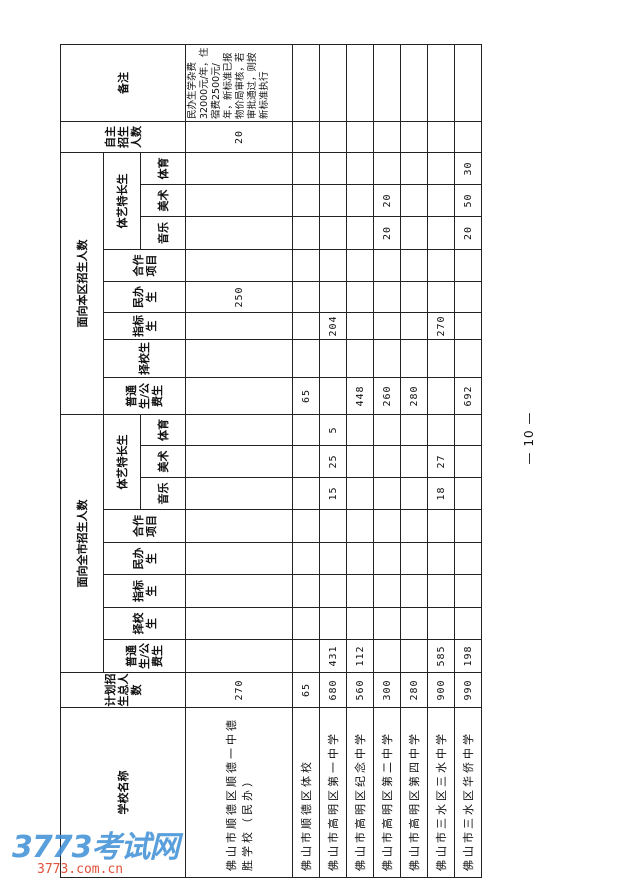 This screenshot has width=620, height=884. I want to click on header-district-sports: 体育, so click(163, 168).